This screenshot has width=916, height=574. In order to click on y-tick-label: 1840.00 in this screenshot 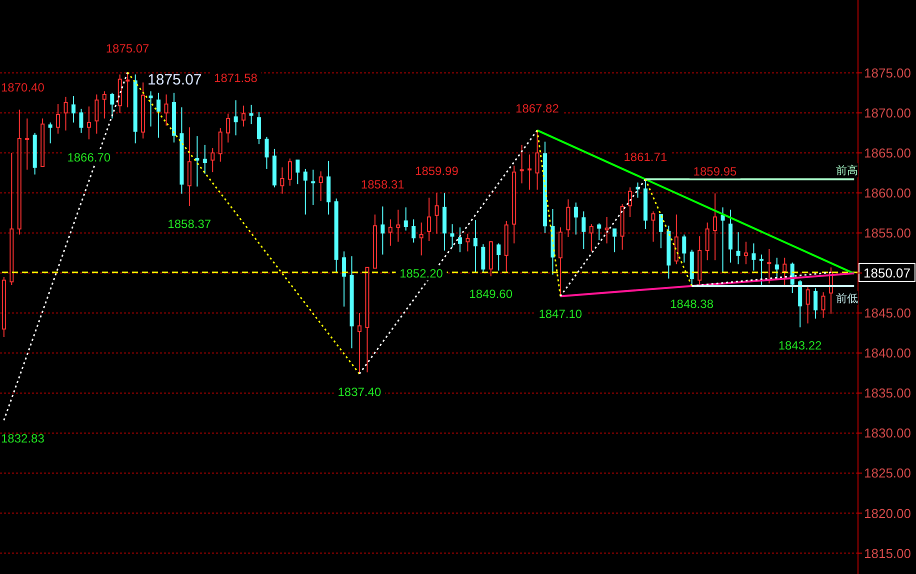, I will do `click(887, 353)`.